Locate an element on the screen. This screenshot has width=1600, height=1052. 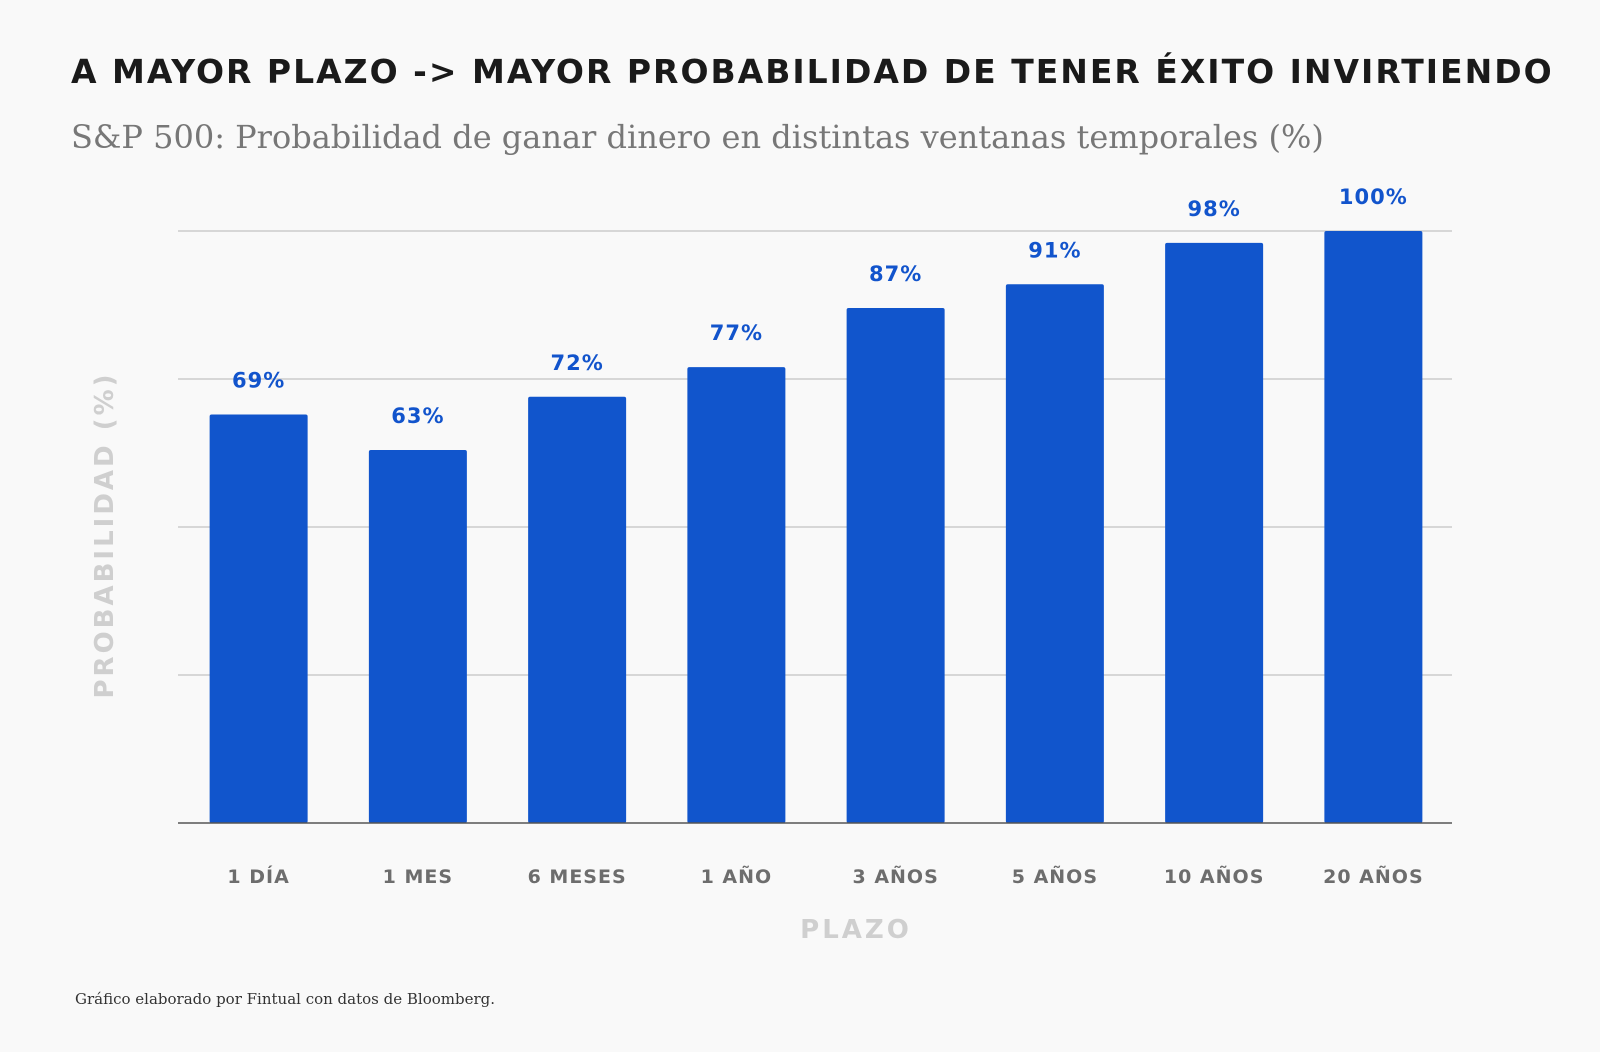
x-tick-label: 5 AÑOS is located at coordinates (1055, 876).